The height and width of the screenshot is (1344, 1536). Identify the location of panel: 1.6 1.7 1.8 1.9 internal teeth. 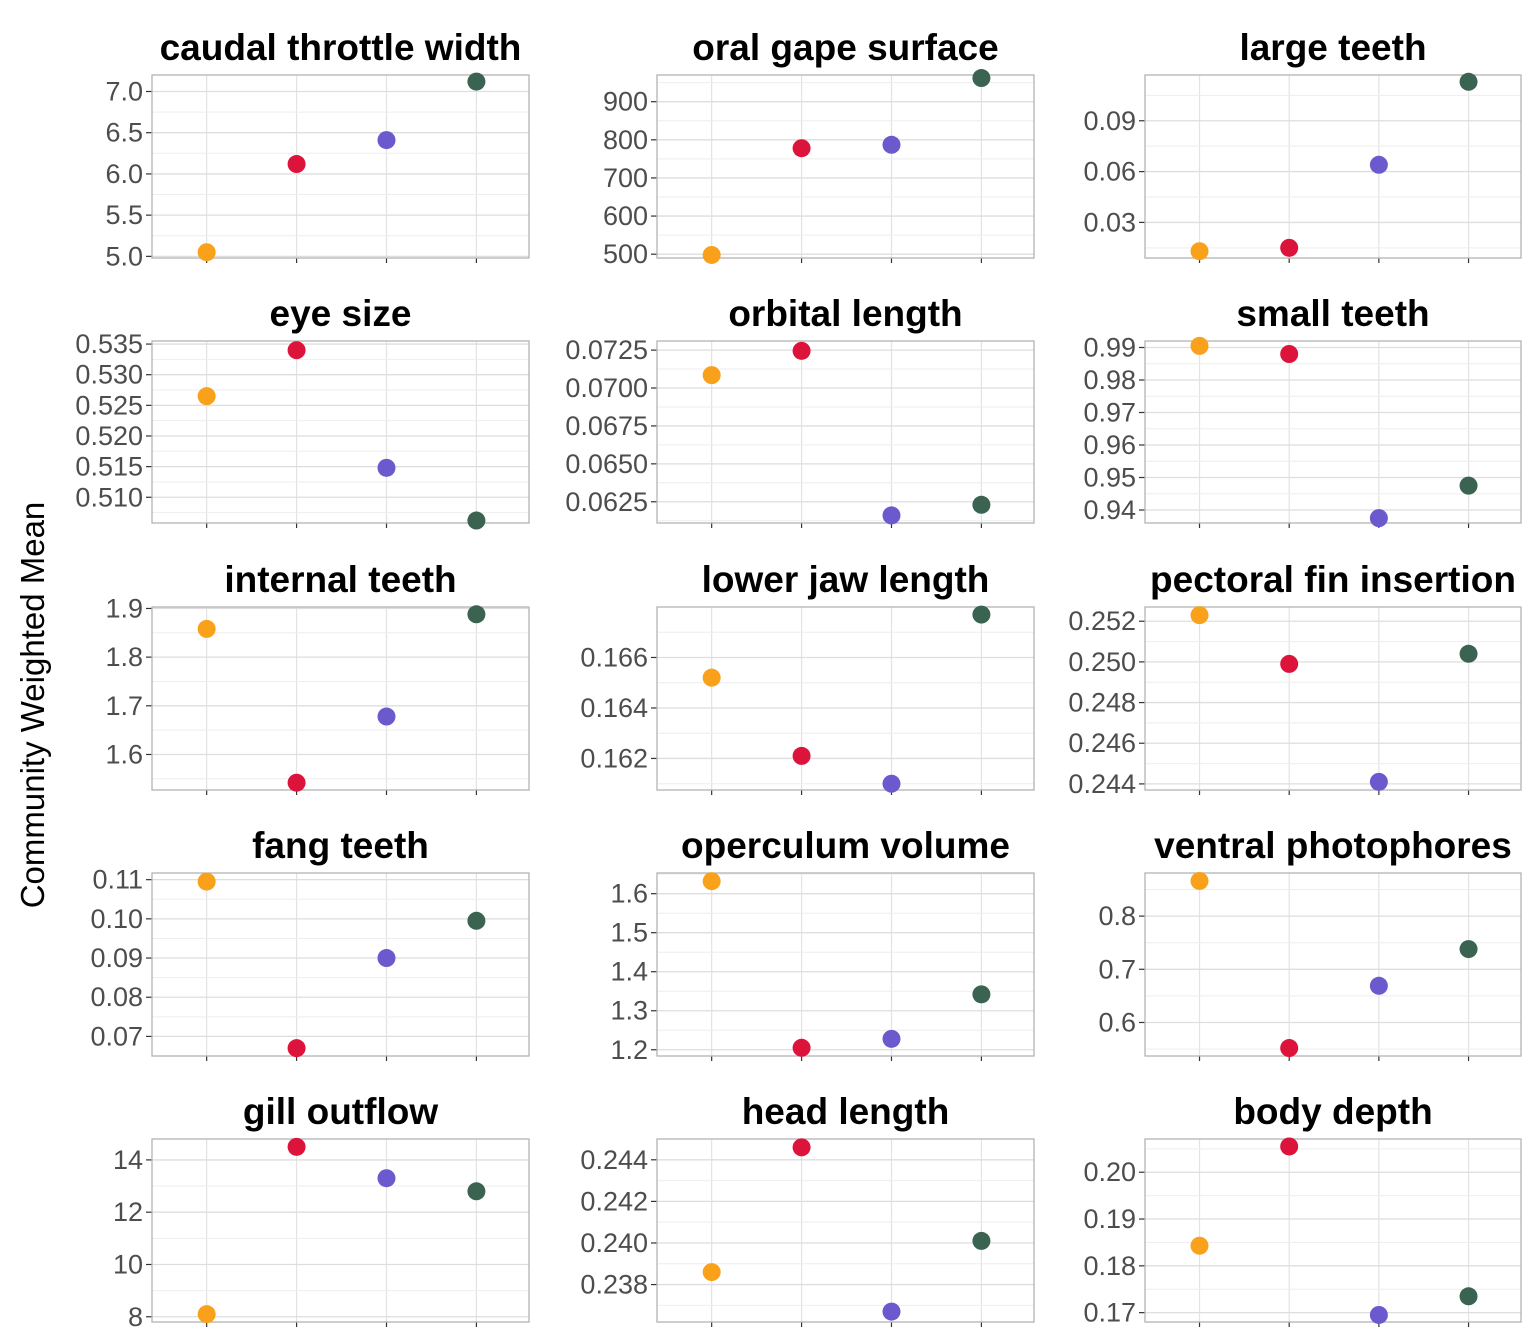
(317, 677).